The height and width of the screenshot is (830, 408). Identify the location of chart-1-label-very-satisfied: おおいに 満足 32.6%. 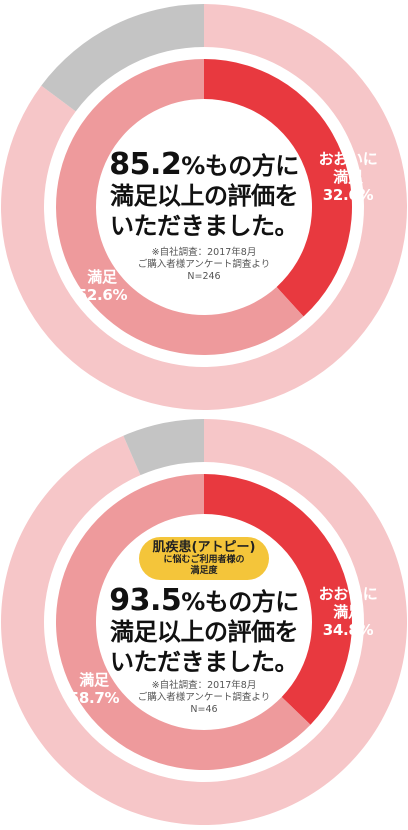
(348, 177).